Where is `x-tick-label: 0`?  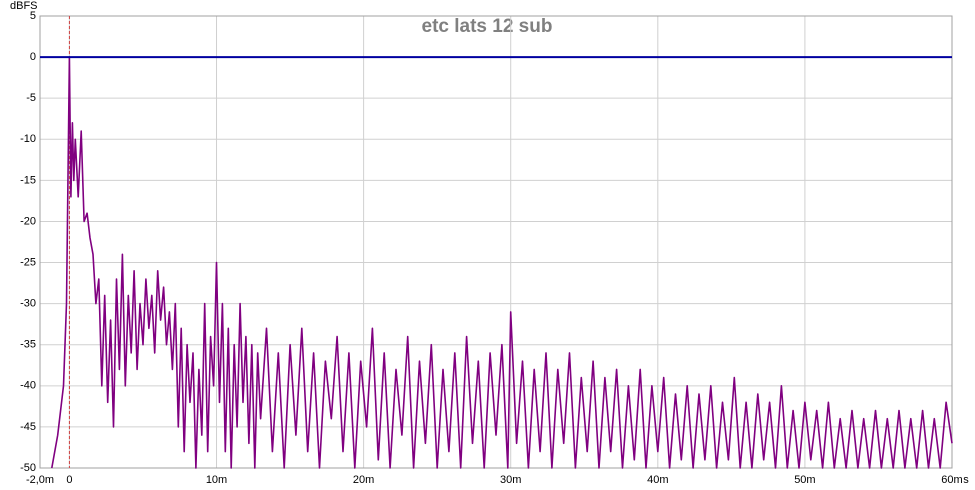 x-tick-label: 0 is located at coordinates (69, 480).